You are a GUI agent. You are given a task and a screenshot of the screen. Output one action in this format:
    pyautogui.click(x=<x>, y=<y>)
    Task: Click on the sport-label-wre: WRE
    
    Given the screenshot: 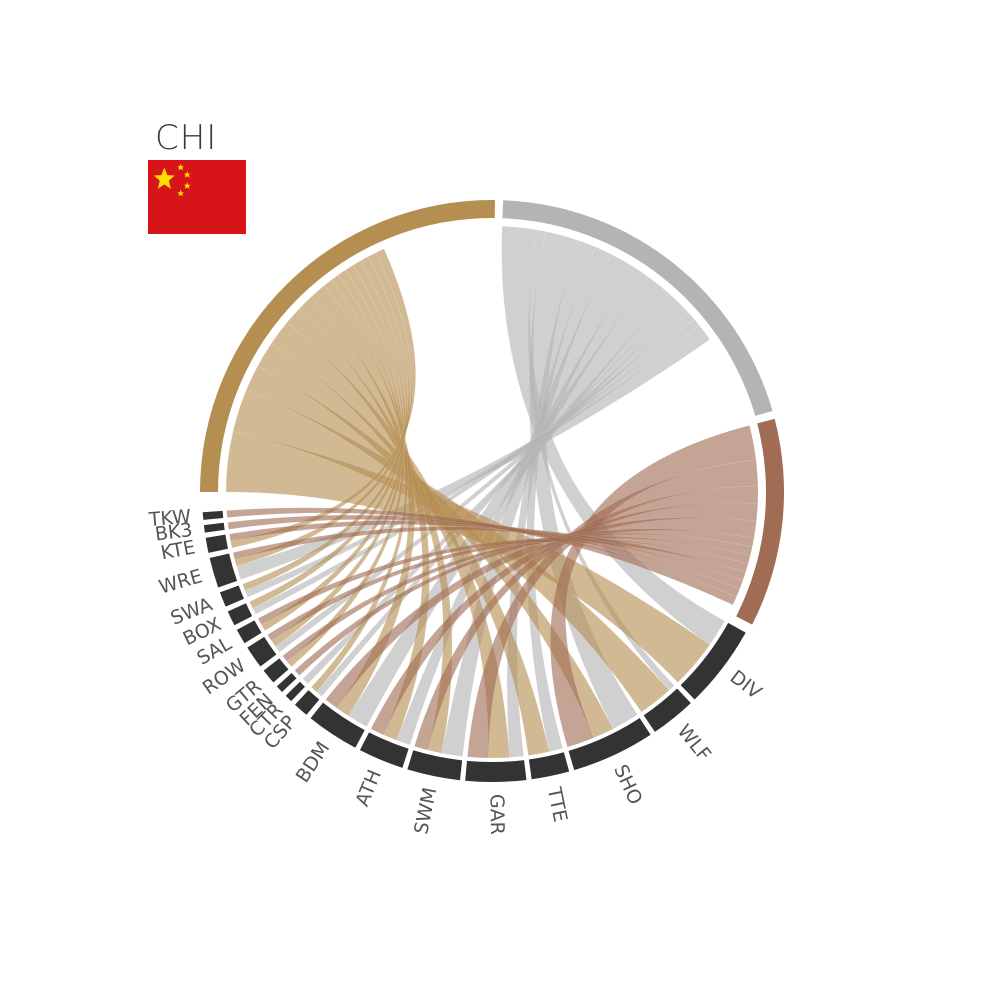 What is the action you would take?
    pyautogui.click(x=181, y=581)
    